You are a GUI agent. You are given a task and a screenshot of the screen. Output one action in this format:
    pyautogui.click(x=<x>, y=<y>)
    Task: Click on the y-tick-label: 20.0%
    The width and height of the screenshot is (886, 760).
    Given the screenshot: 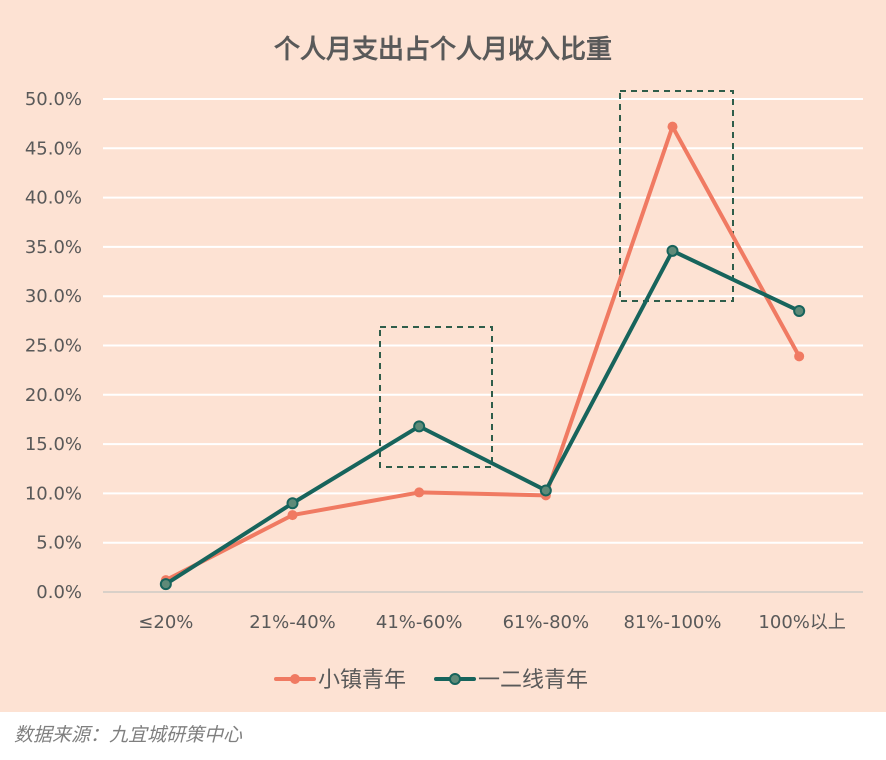 What is the action you would take?
    pyautogui.click(x=53, y=395)
    